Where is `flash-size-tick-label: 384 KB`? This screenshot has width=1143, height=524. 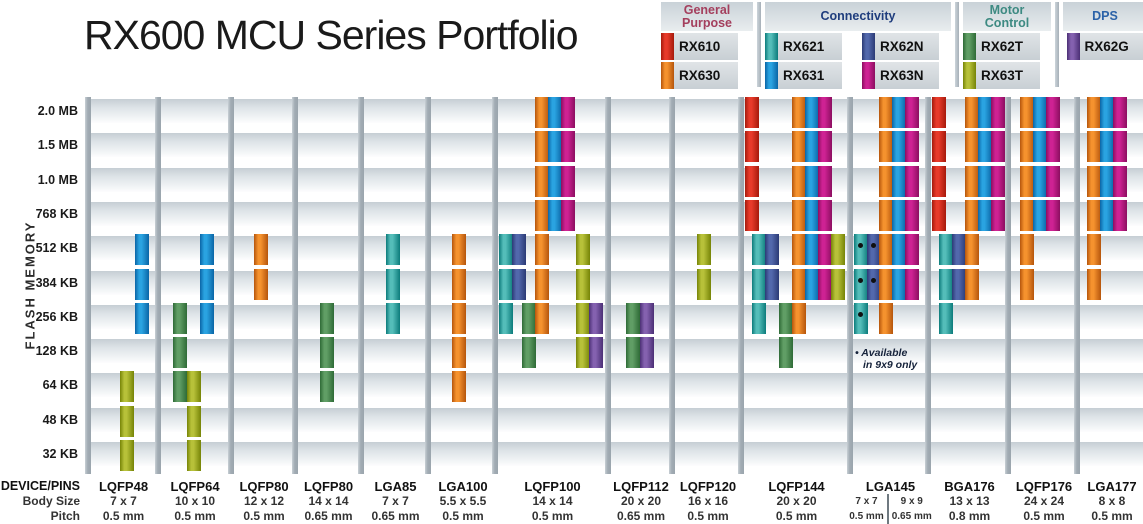
flash-size-tick-label: 384 KB is located at coordinates (56, 282).